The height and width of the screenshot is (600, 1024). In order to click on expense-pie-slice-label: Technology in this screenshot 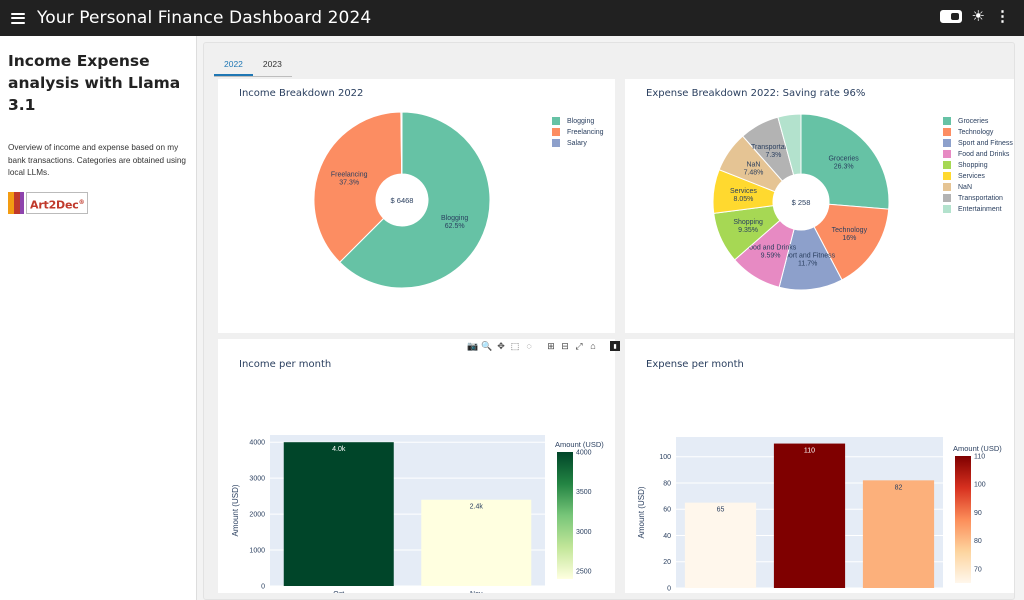, I will do `click(850, 230)`.